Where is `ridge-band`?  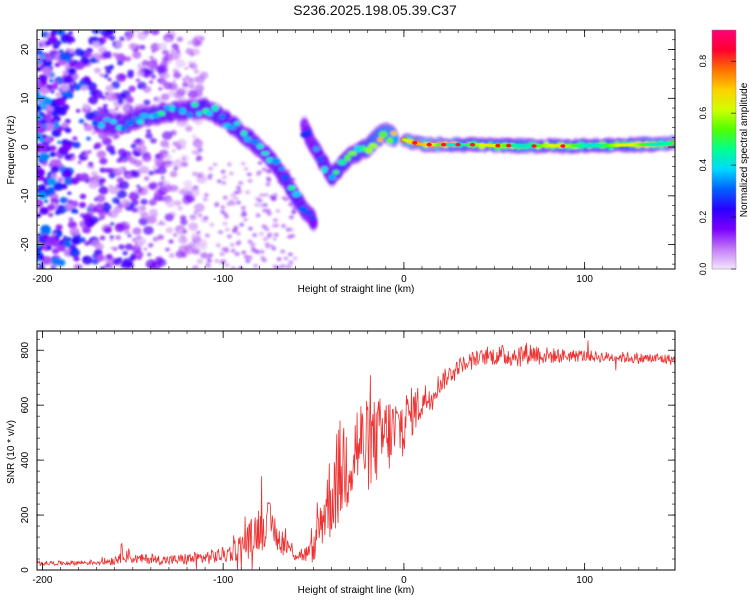 ridge-band is located at coordinates (313, 222).